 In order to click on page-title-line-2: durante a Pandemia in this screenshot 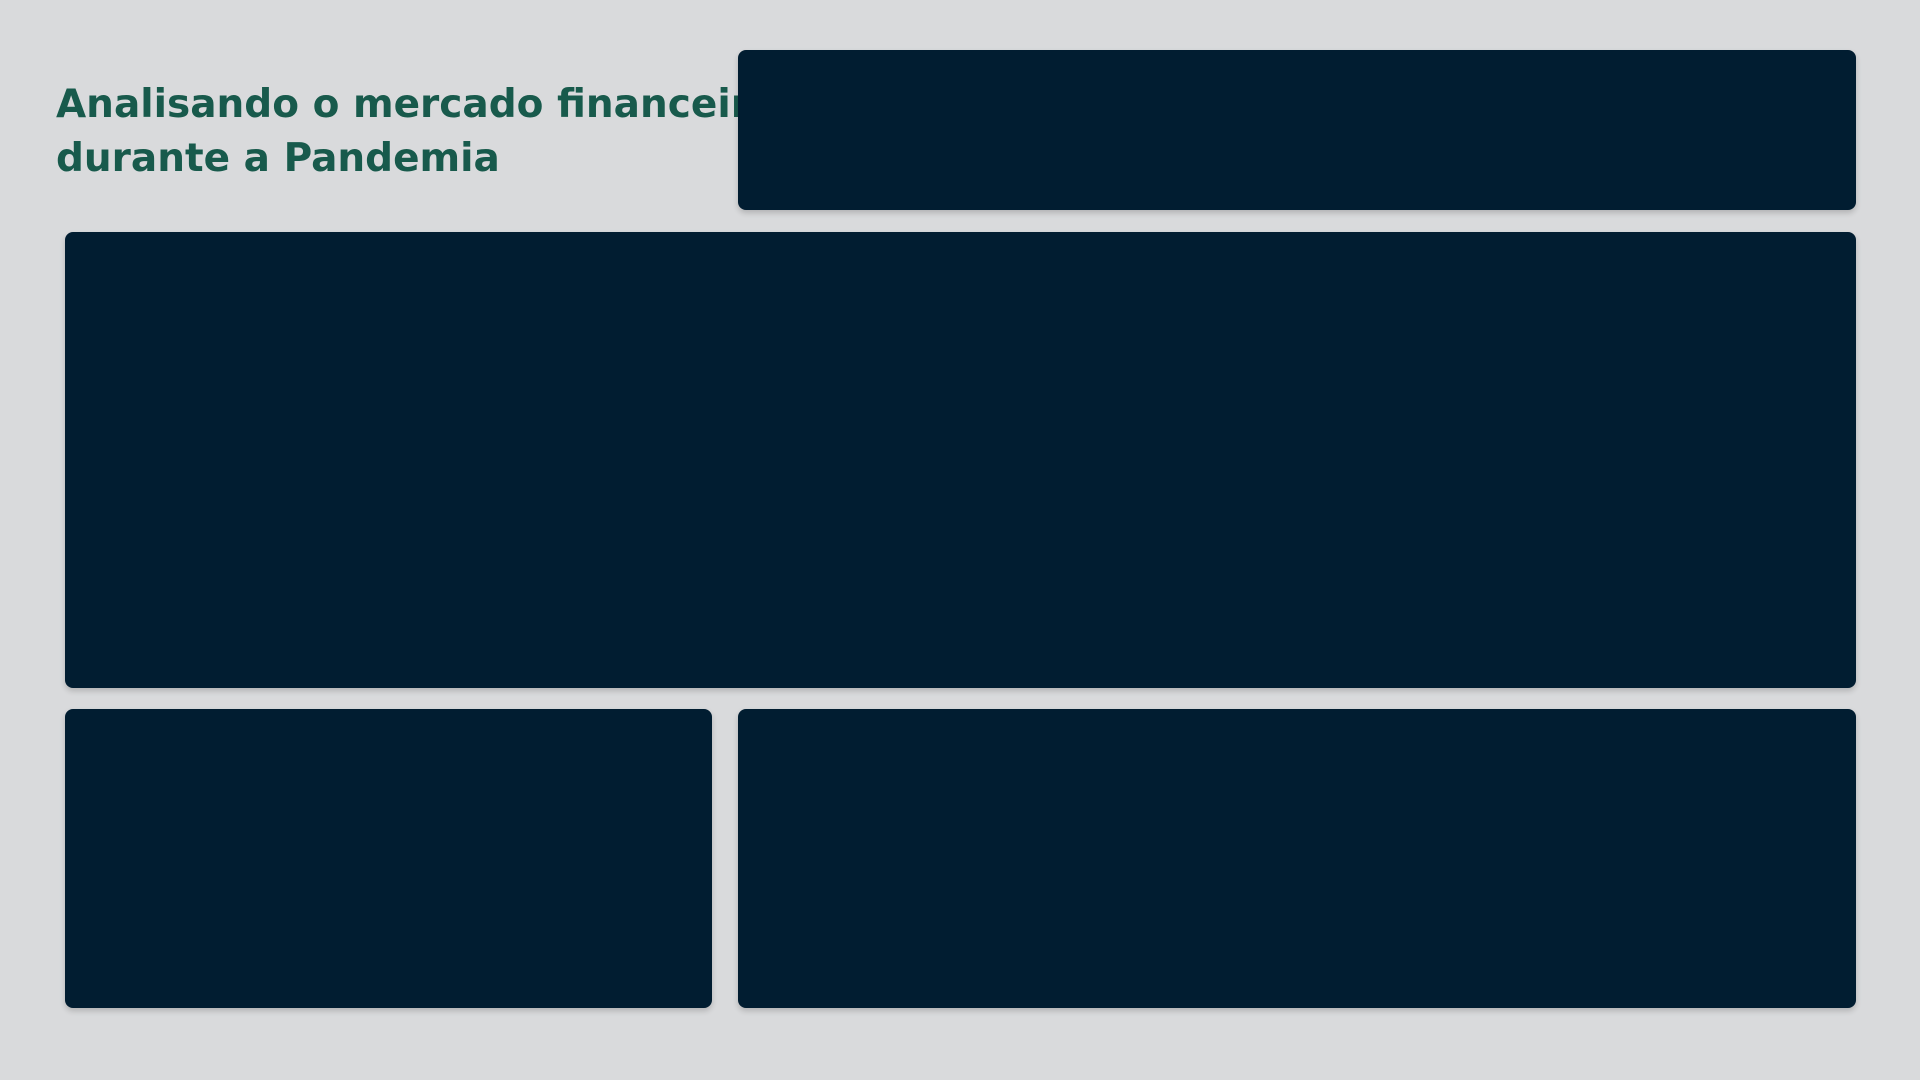, I will do `click(278, 158)`.